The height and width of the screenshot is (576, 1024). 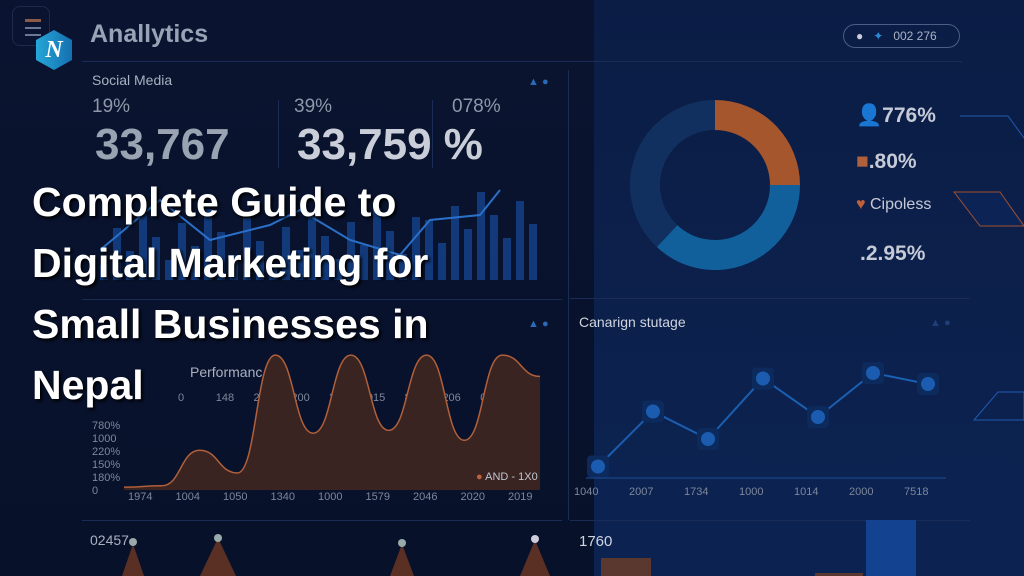 I want to click on twitter-icon: ✦, so click(x=878, y=36).